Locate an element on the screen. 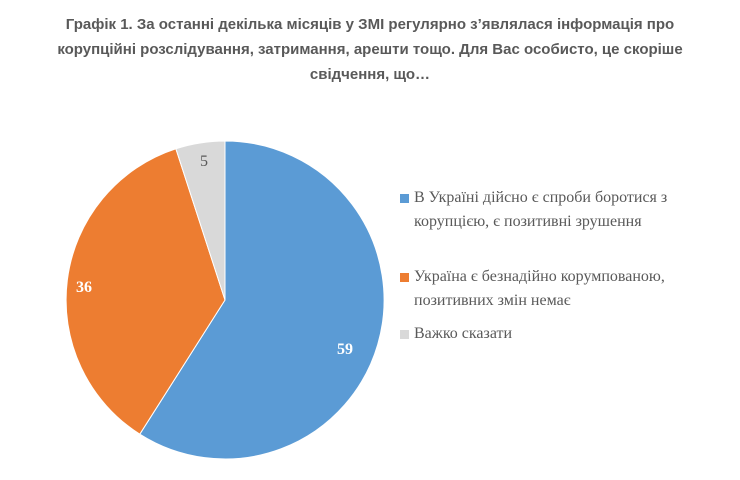 This screenshot has width=740, height=480. legend-swatch-gray-icon is located at coordinates (404, 334).